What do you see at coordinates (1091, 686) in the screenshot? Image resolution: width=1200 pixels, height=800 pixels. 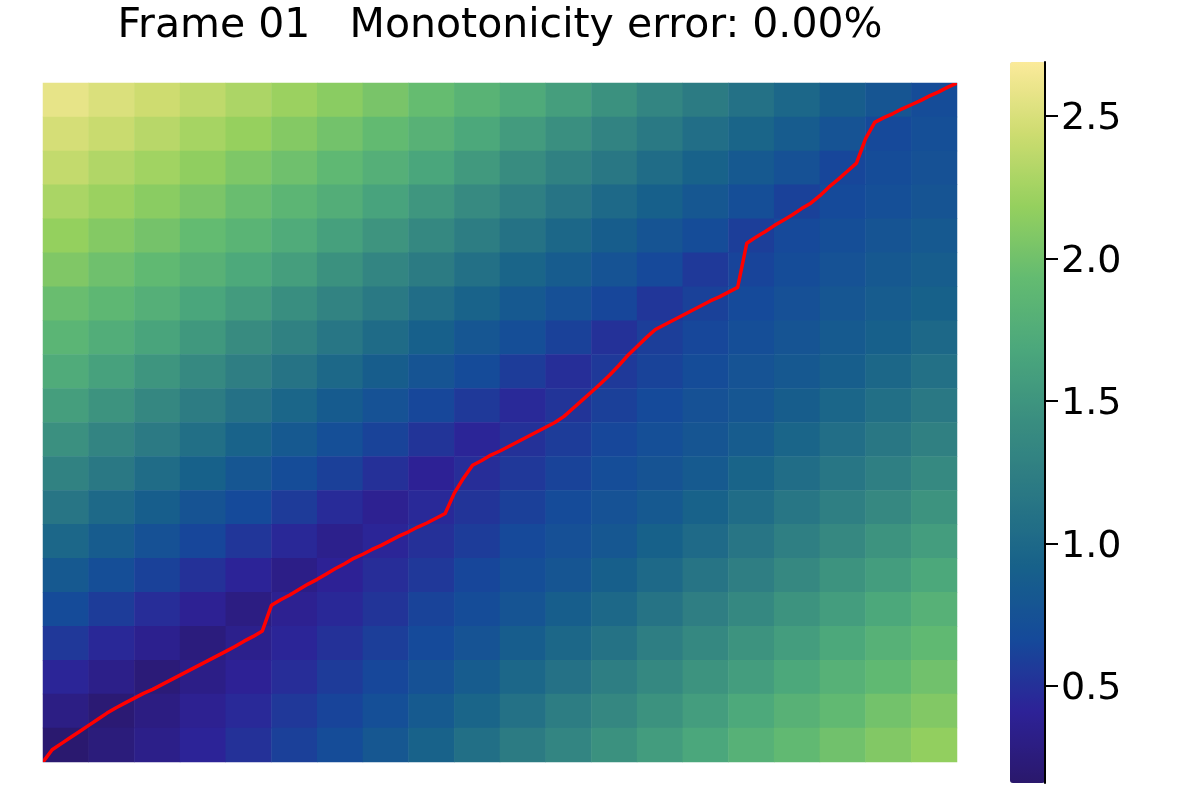 I see `color-bar-label: 0.5` at bounding box center [1091, 686].